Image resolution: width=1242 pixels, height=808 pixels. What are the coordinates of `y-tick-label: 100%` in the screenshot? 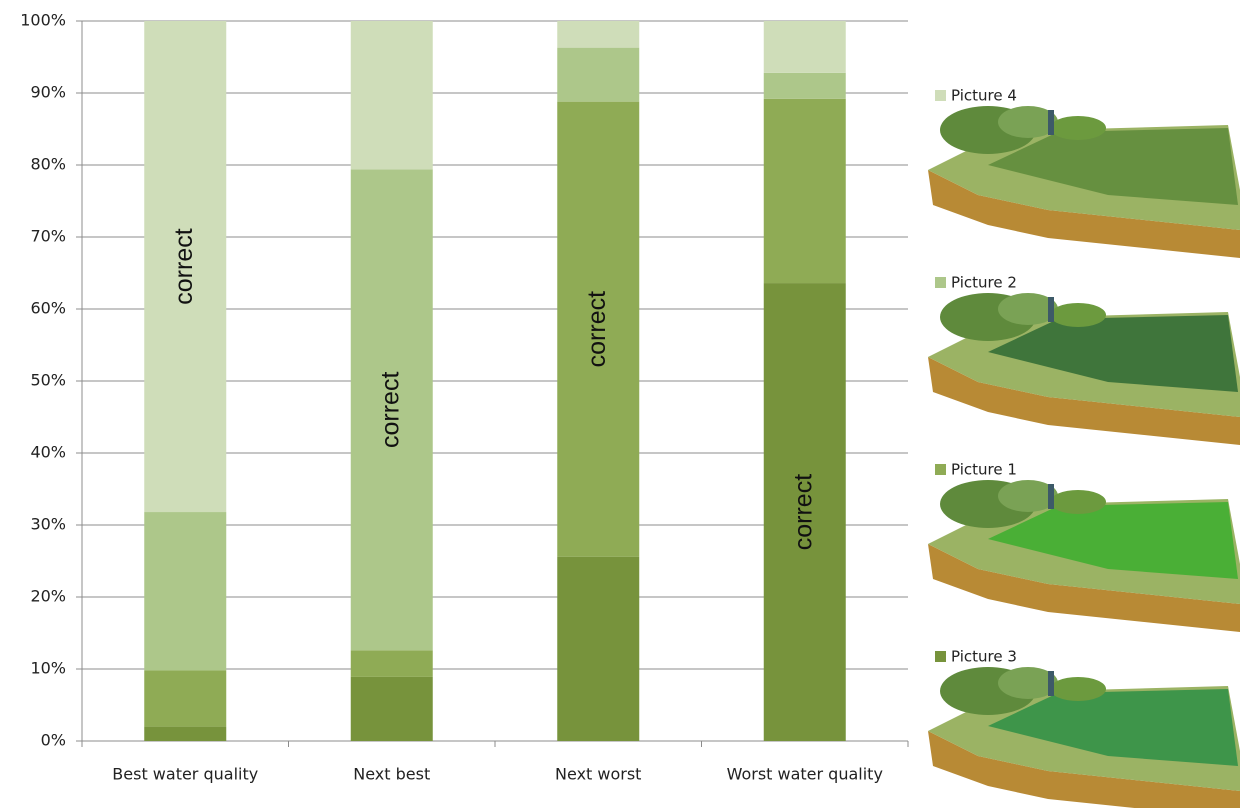 It's located at (43, 20).